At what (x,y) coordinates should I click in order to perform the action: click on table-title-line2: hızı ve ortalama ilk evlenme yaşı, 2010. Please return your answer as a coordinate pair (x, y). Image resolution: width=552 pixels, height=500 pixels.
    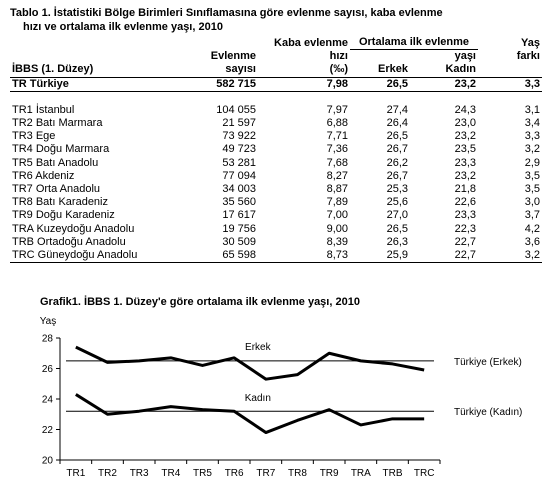
    Looking at the image, I should click on (123, 27).